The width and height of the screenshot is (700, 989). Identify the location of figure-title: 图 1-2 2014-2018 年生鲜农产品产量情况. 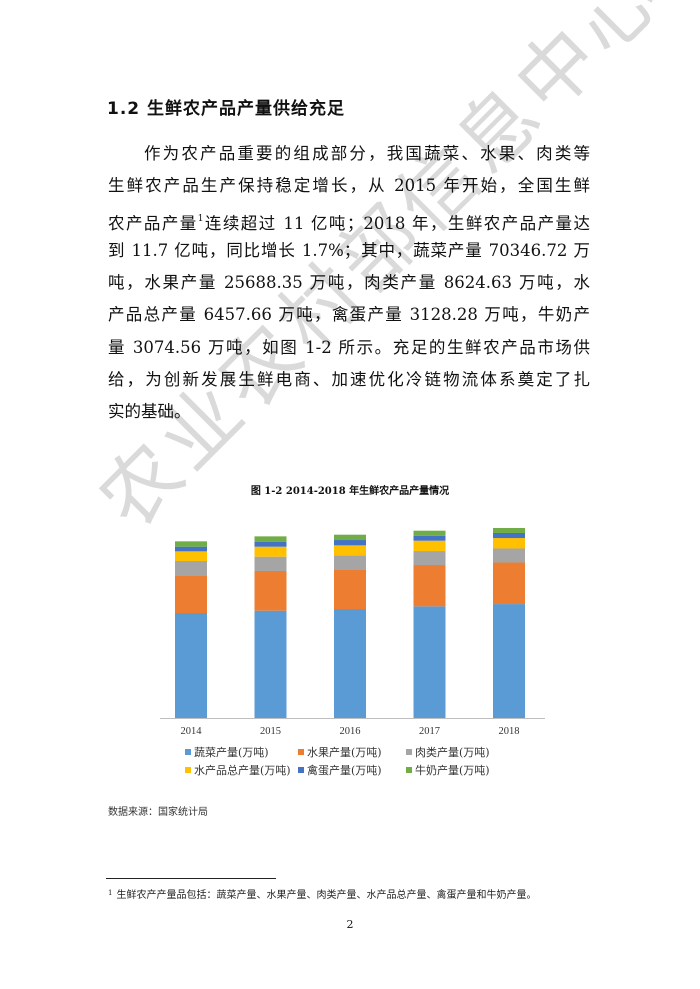
(350, 491).